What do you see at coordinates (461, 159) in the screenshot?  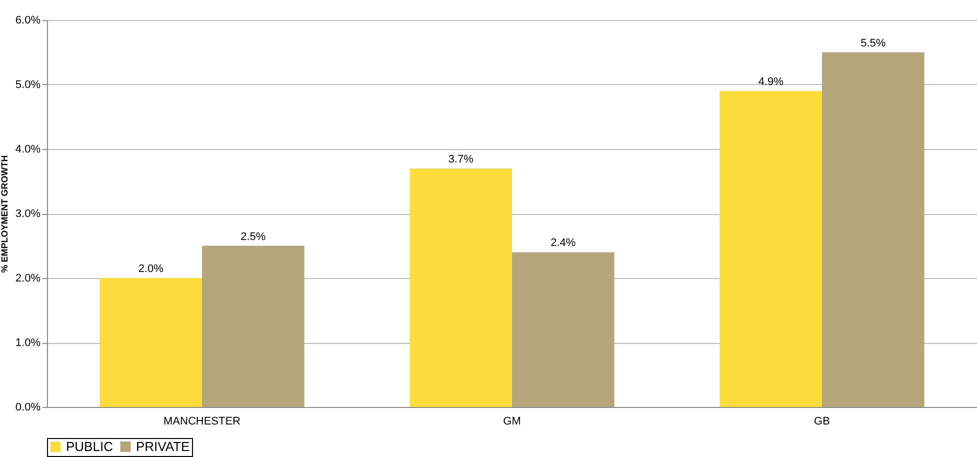 I see `data-label: 3.7%` at bounding box center [461, 159].